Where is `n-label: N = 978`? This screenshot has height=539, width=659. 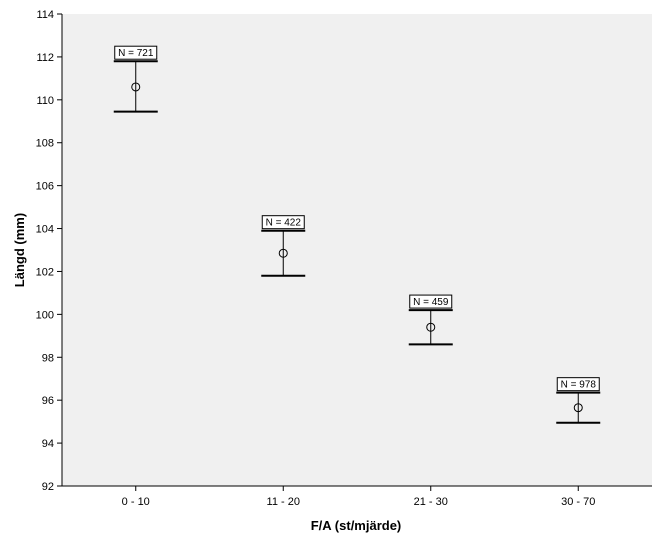 n-label: N = 978 is located at coordinates (579, 385).